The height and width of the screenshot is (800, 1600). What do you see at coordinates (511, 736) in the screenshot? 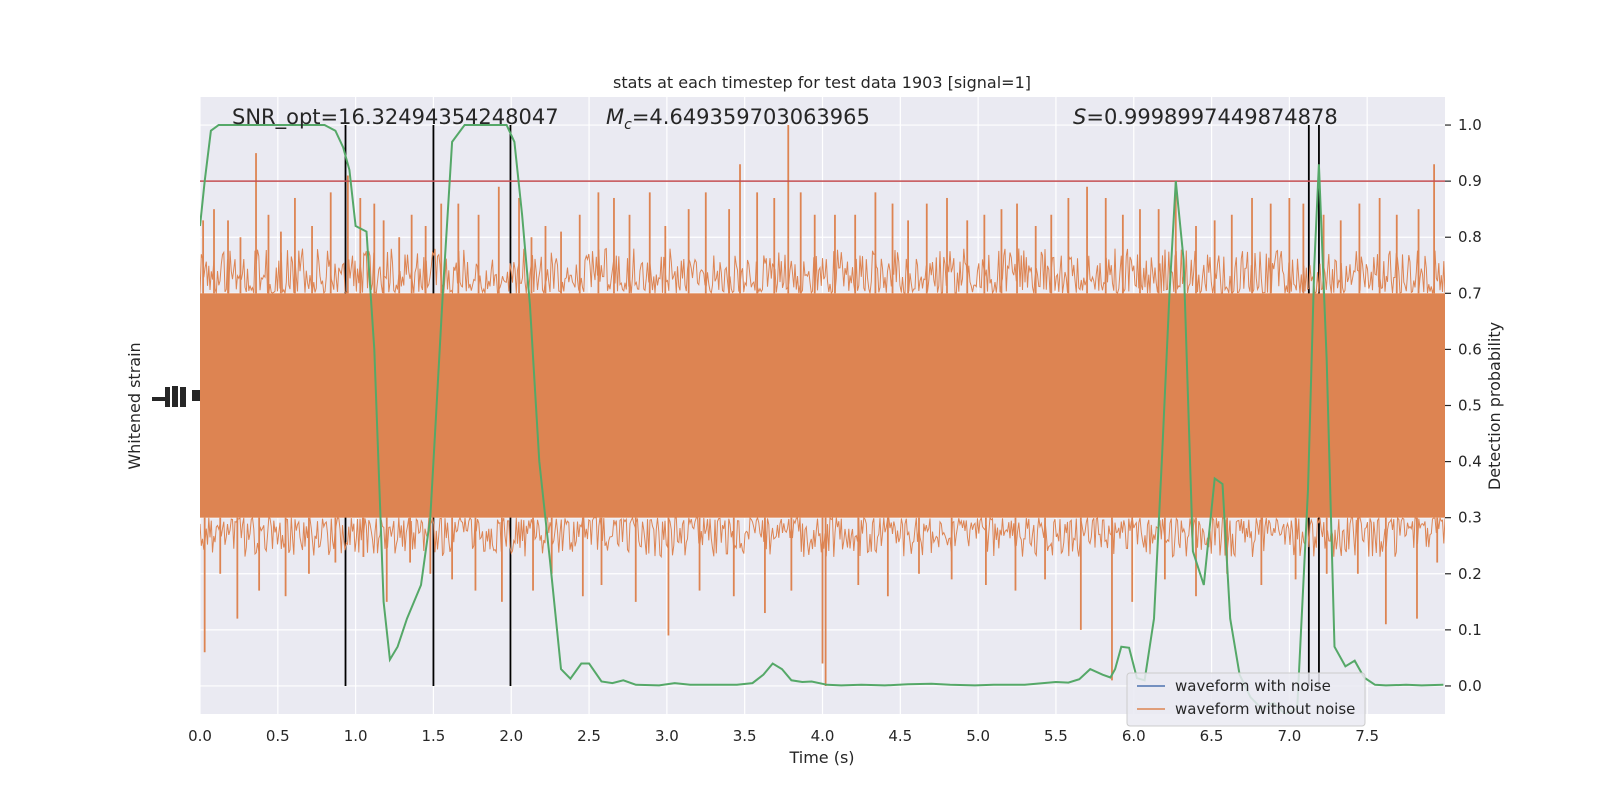
I see `x-tick-label: 2.0` at bounding box center [511, 736].